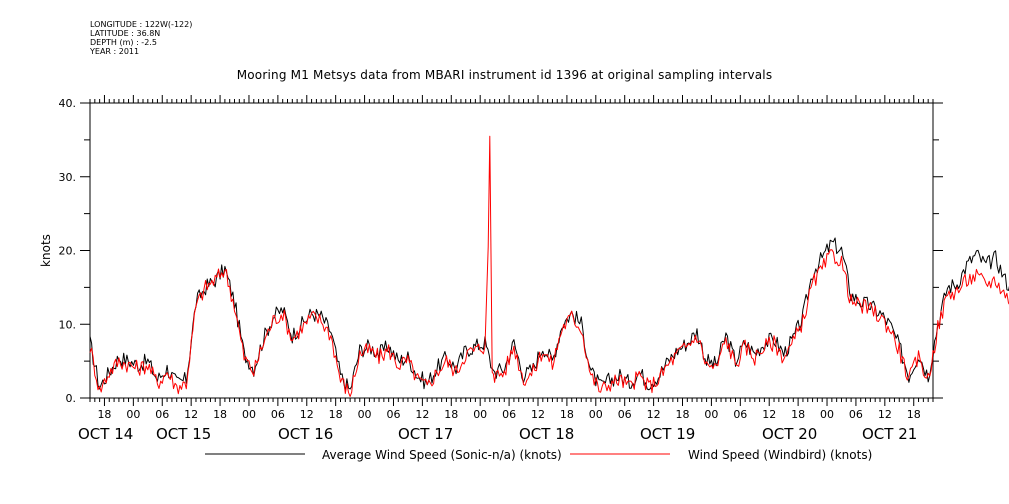 Image resolution: width=1009 pixels, height=504 pixels. Describe the element at coordinates (46, 250) in the screenshot. I see `y-axis-label: knots` at that location.